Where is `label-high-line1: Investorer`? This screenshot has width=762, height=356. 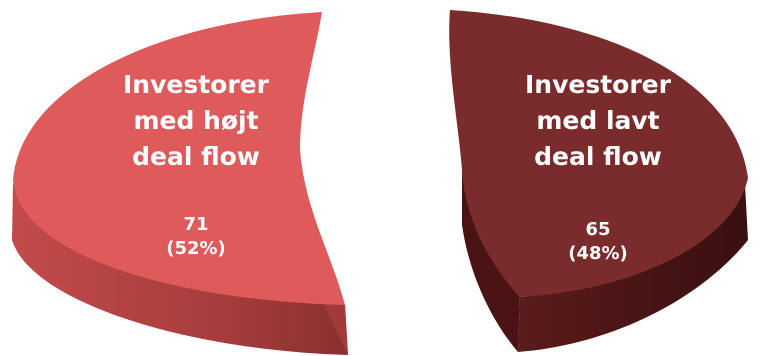 label-high-line1: Investorer is located at coordinates (196, 84).